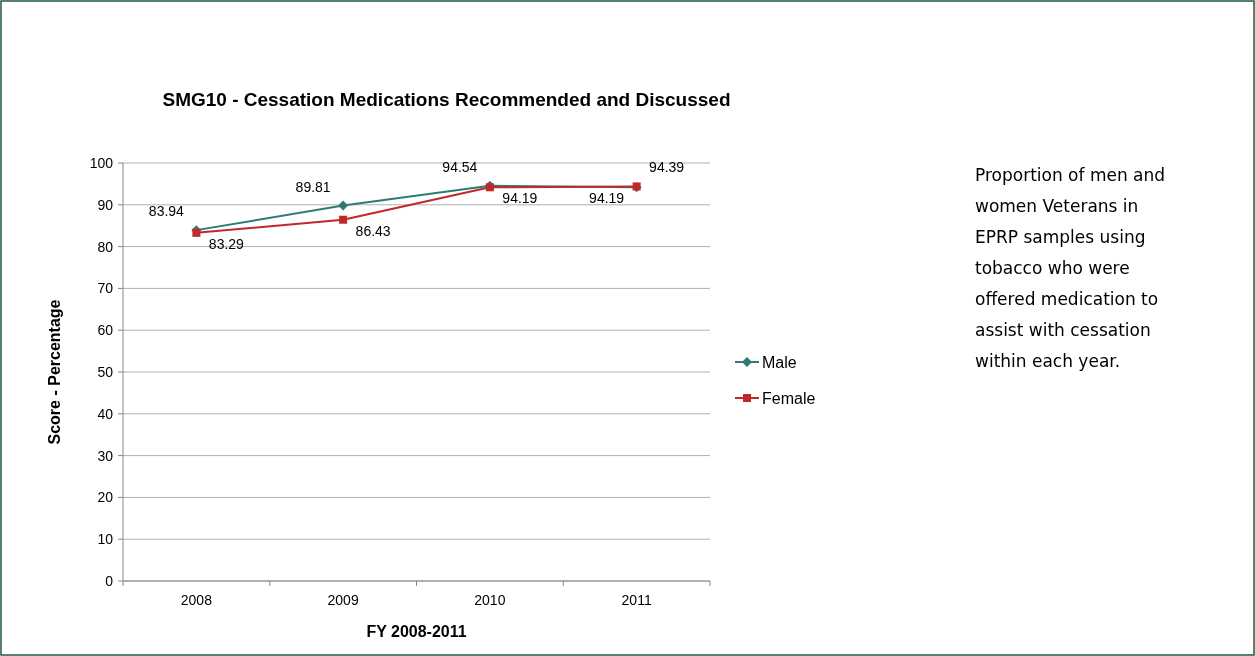 Image resolution: width=1255 pixels, height=656 pixels. I want to click on data-label: 83.29, so click(226, 243).